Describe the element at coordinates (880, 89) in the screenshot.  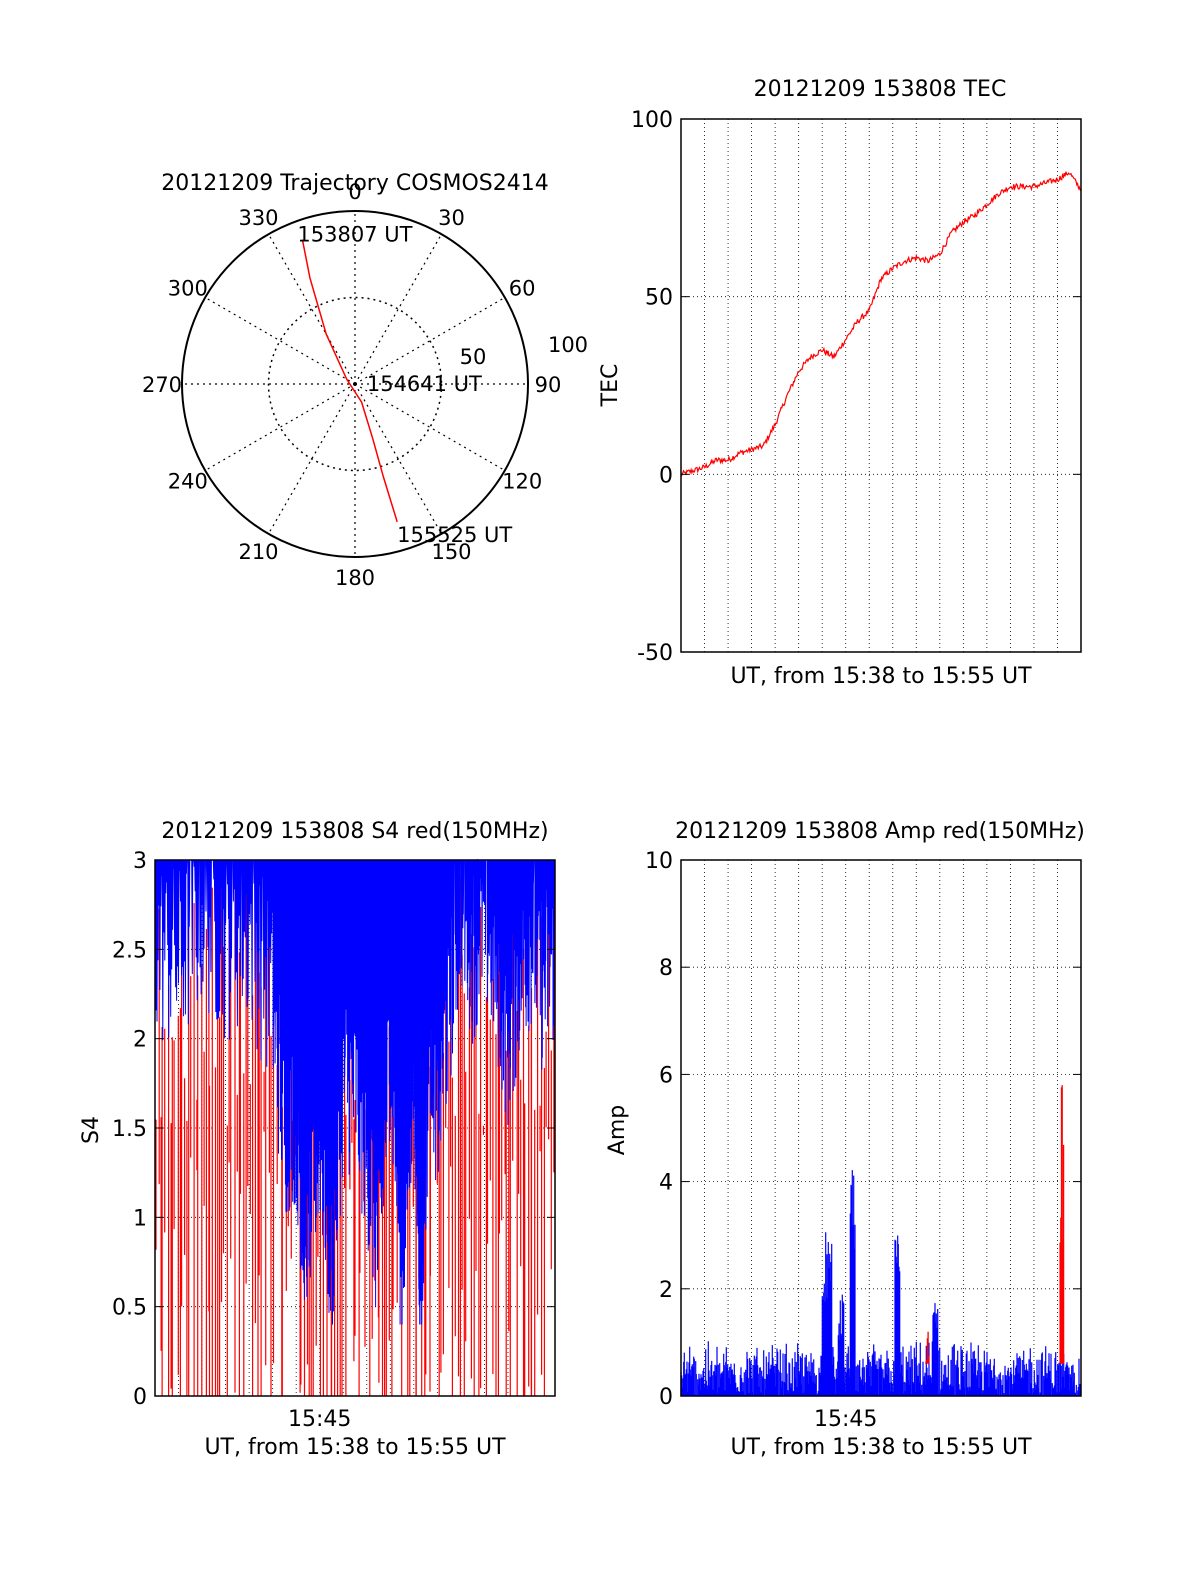
I see `tec-title: 20121209 153808 TEC` at that location.